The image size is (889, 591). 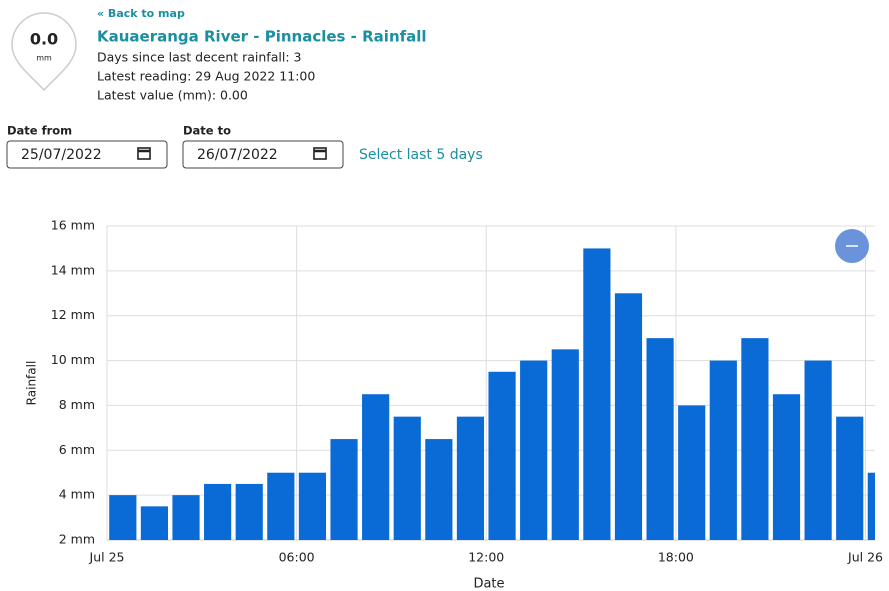 I want to click on y-tick-label: 8 mm, so click(x=77, y=404).